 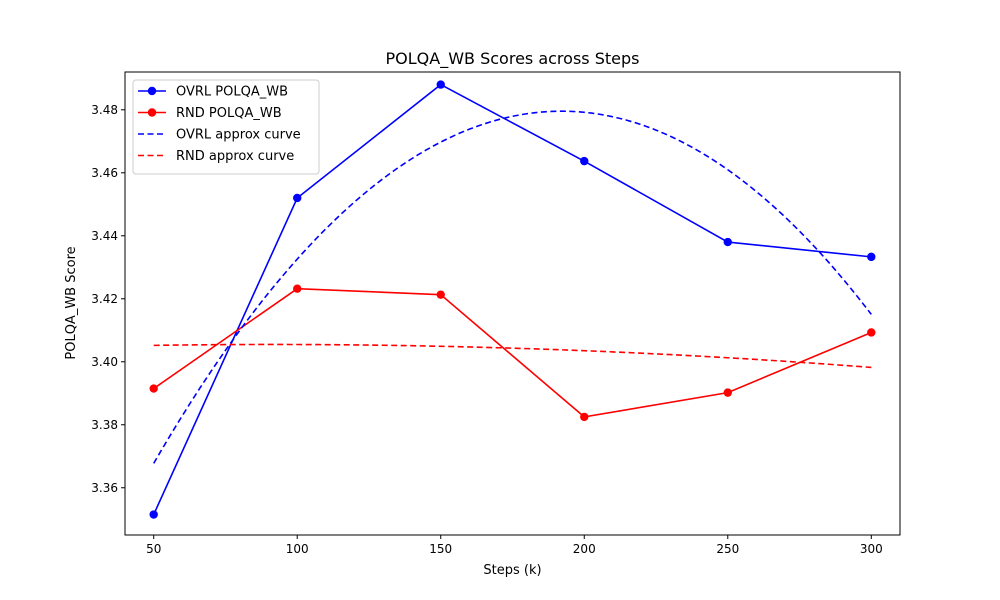 What do you see at coordinates (584, 549) in the screenshot?
I see `x-tick-label-200: 200` at bounding box center [584, 549].